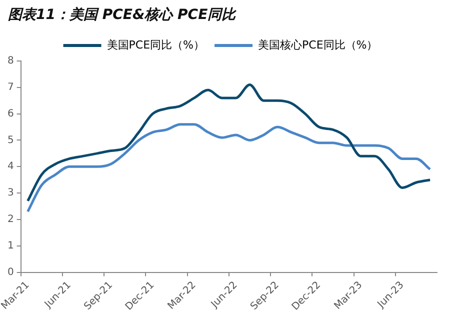 The image size is (467, 326). Describe the element at coordinates (10, 166) in the screenshot. I see `y-tick-label: 4` at that location.